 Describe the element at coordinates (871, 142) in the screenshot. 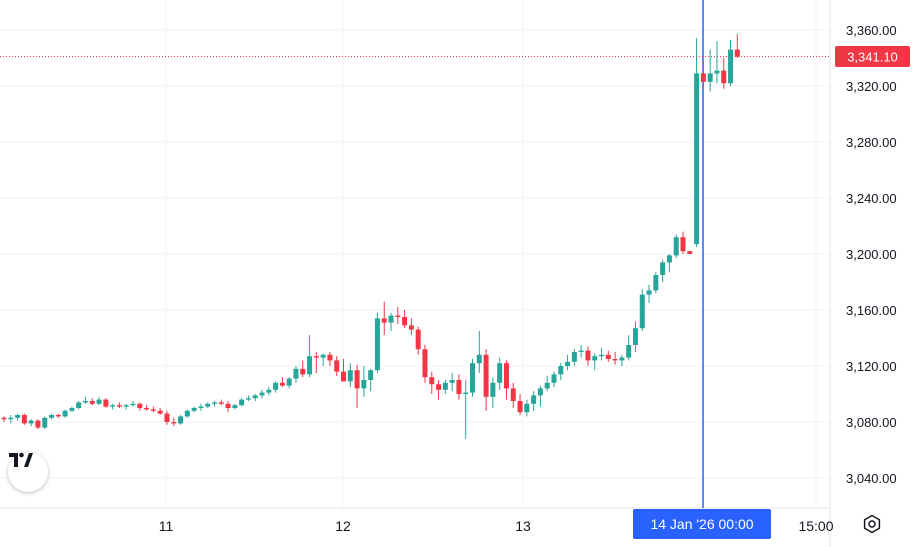

I see `y-tick-label: 3,280.00` at that location.